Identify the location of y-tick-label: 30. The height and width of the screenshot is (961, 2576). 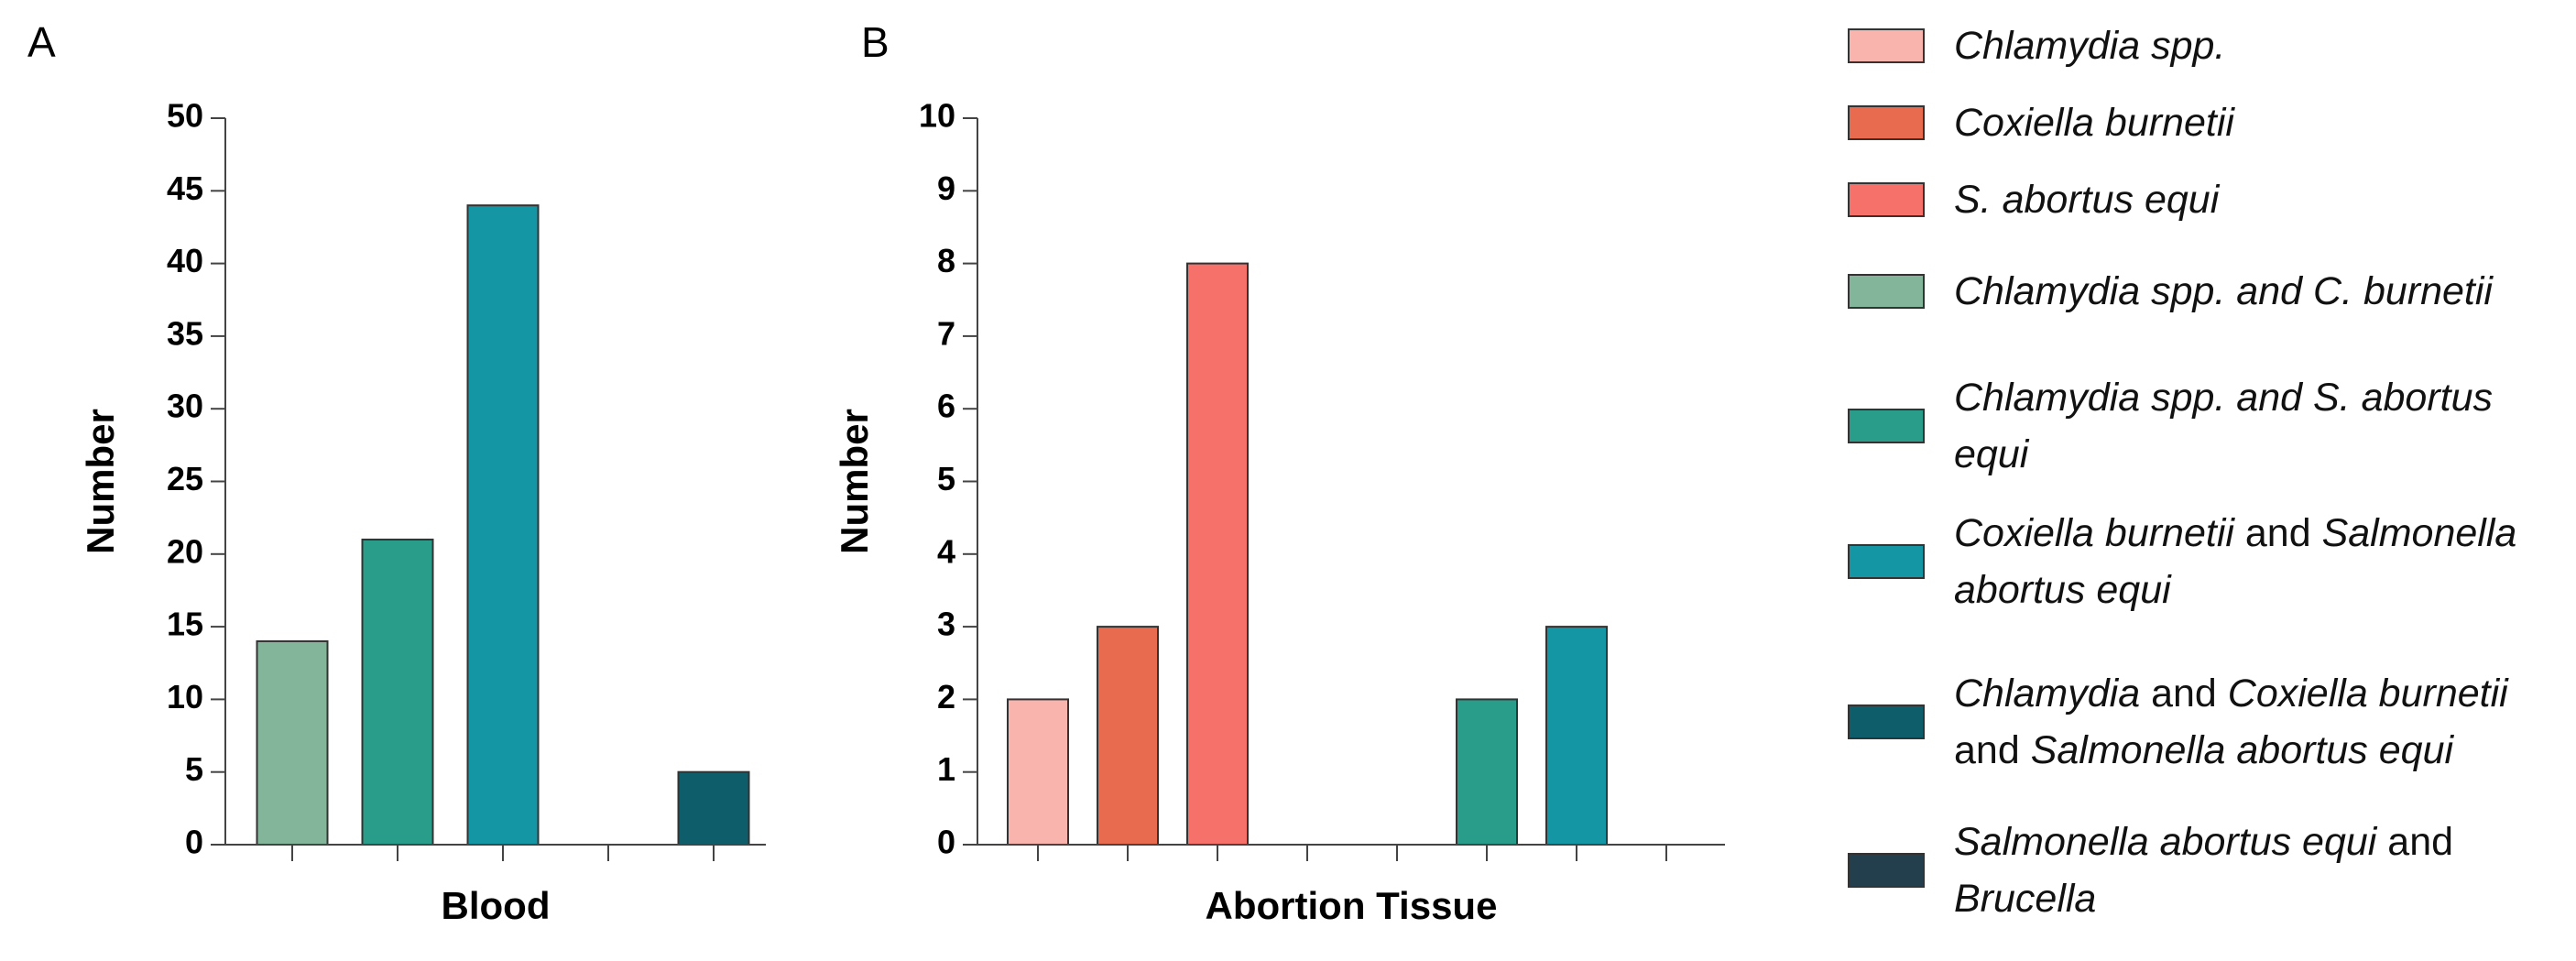
(185, 406).